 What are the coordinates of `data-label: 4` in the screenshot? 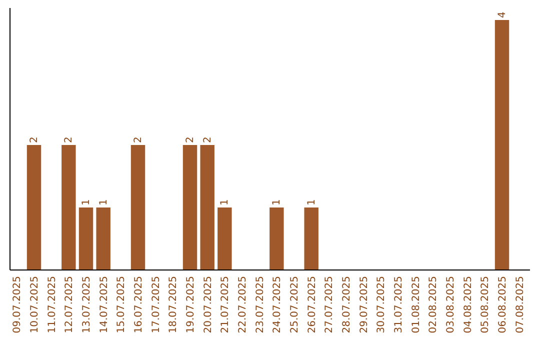 It's located at (502, 15).